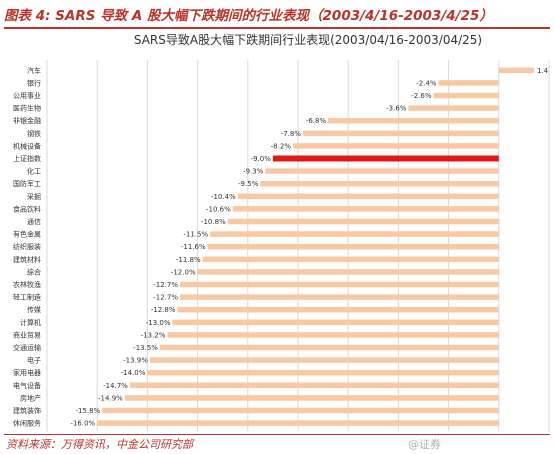 This screenshot has width=554, height=454. Describe the element at coordinates (27, 120) in the screenshot. I see `category-label: 非银金融` at that location.